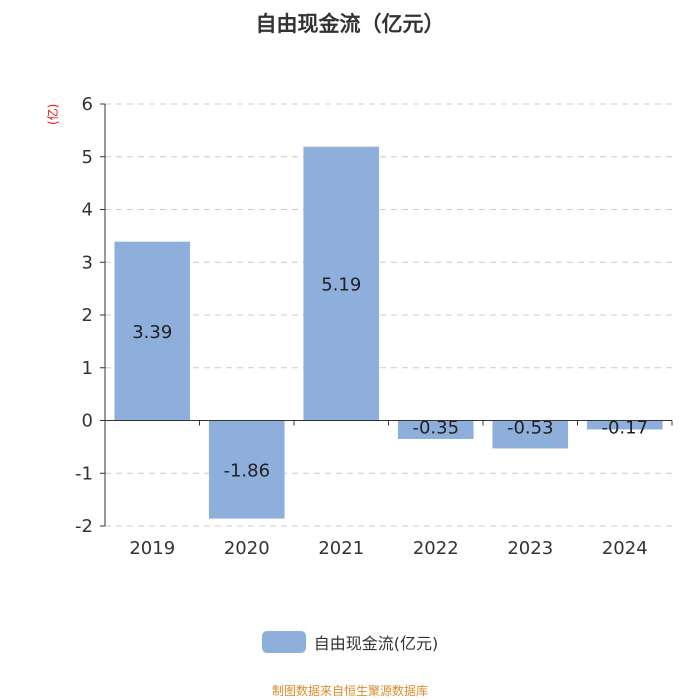  Describe the element at coordinates (349, 691) in the screenshot. I see `source-note: 制图数据来自恒生聚源数据库` at that location.